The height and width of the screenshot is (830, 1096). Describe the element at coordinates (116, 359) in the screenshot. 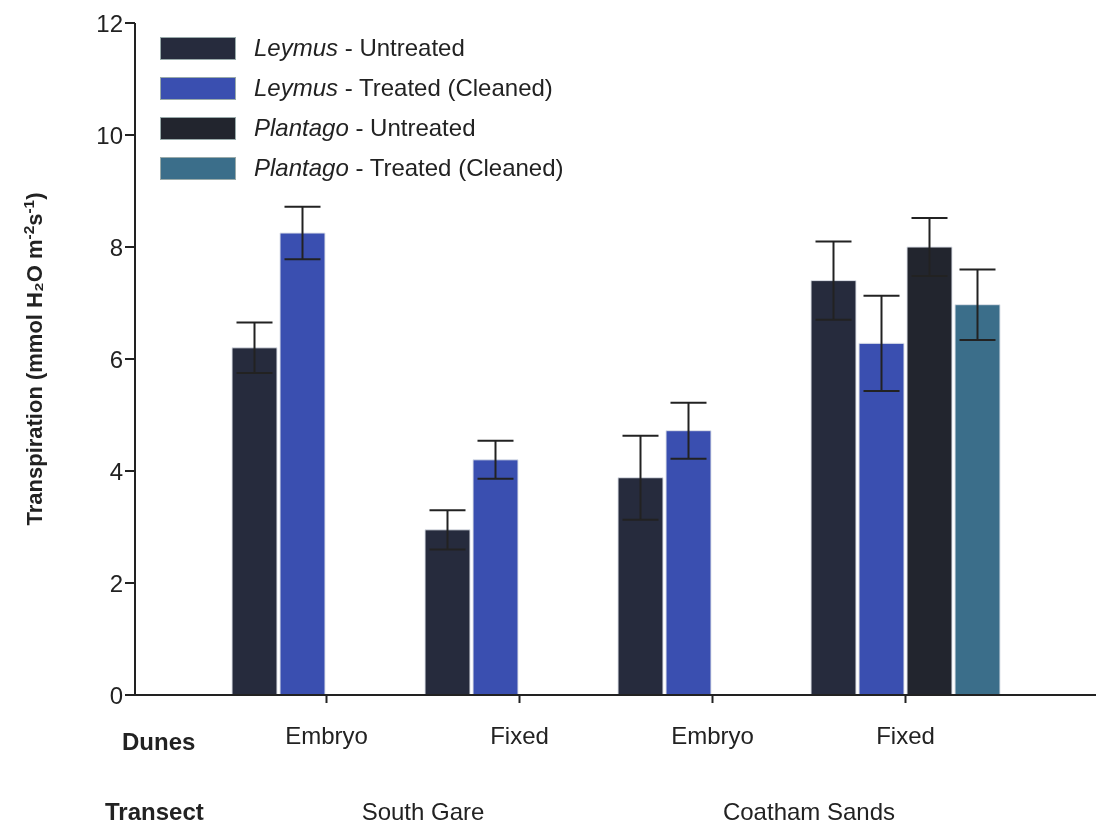

I see `y-tick-label: 6` at that location.